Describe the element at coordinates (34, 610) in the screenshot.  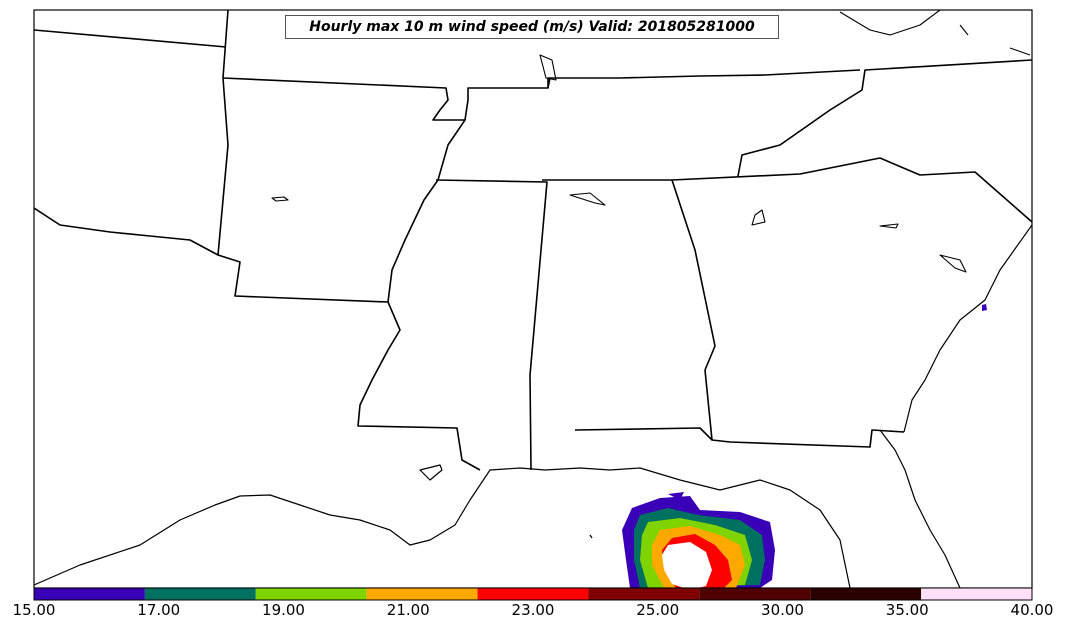
I see `colorbar-tick-label: 15.00` at that location.